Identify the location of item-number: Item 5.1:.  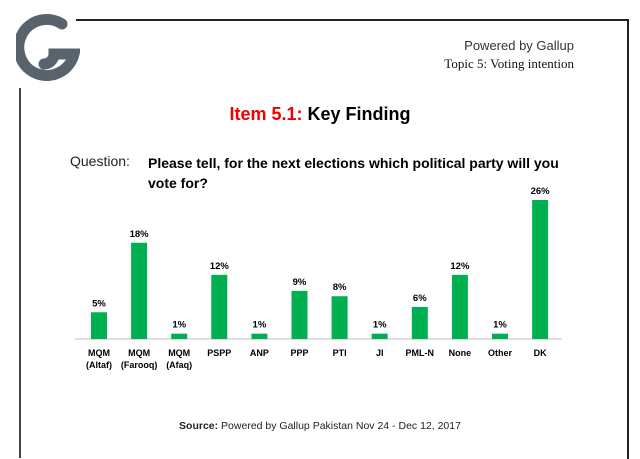
(266, 114).